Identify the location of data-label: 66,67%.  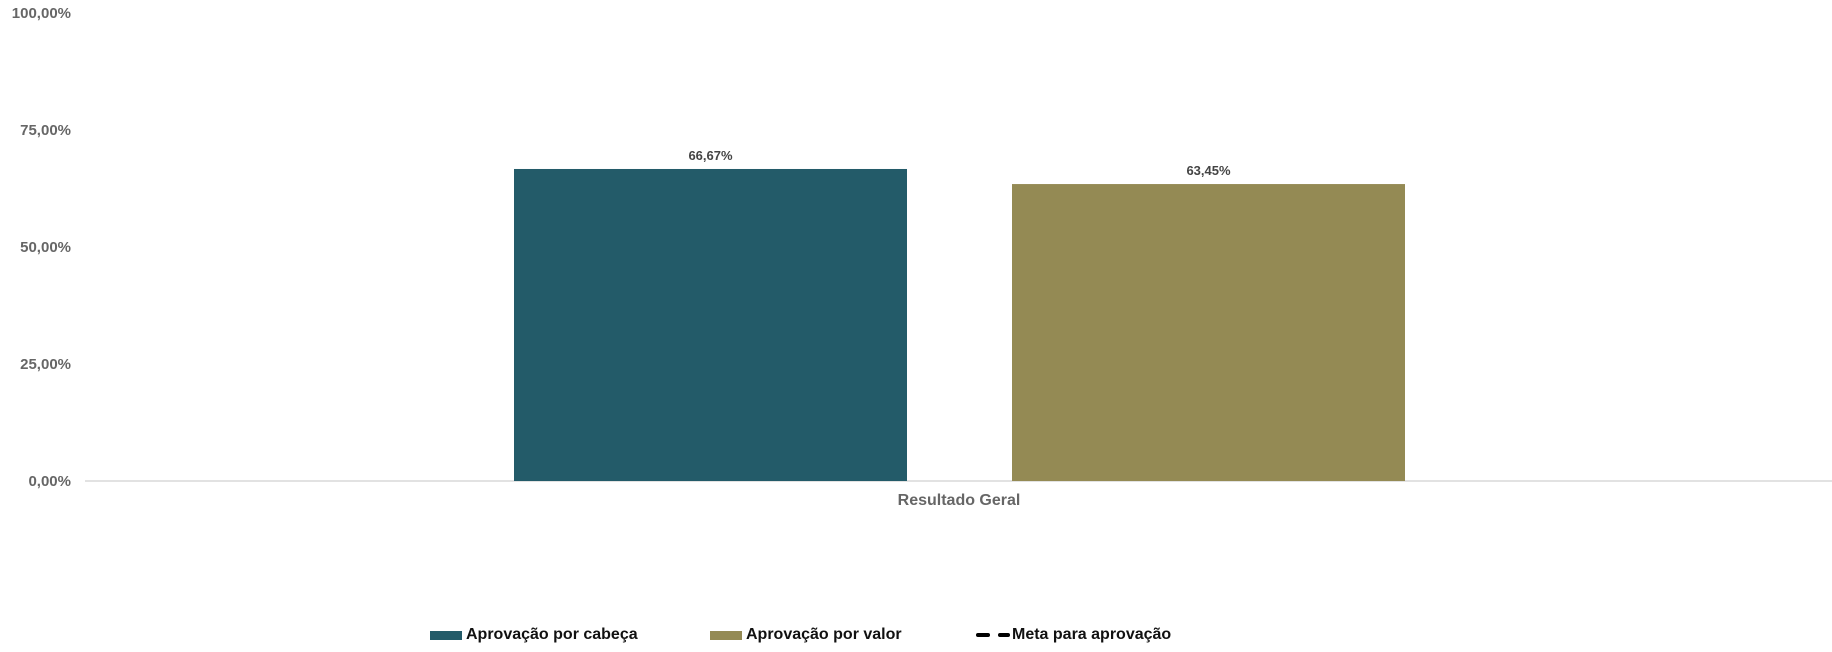
(710, 155).